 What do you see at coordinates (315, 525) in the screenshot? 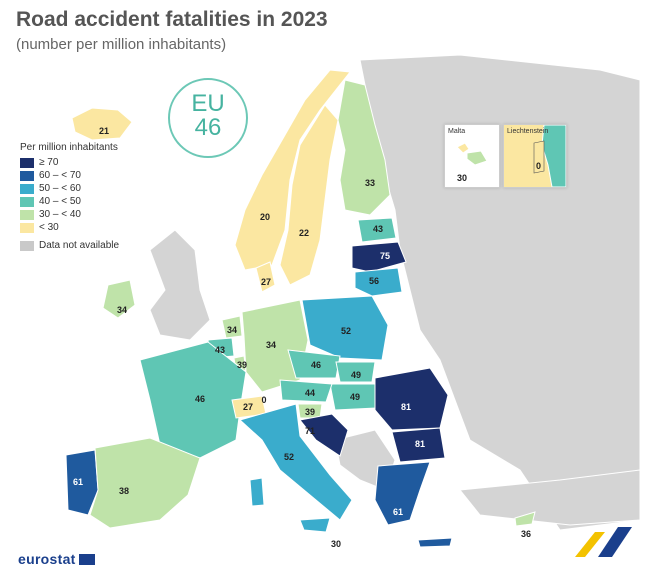
I see `country-sicily` at bounding box center [315, 525].